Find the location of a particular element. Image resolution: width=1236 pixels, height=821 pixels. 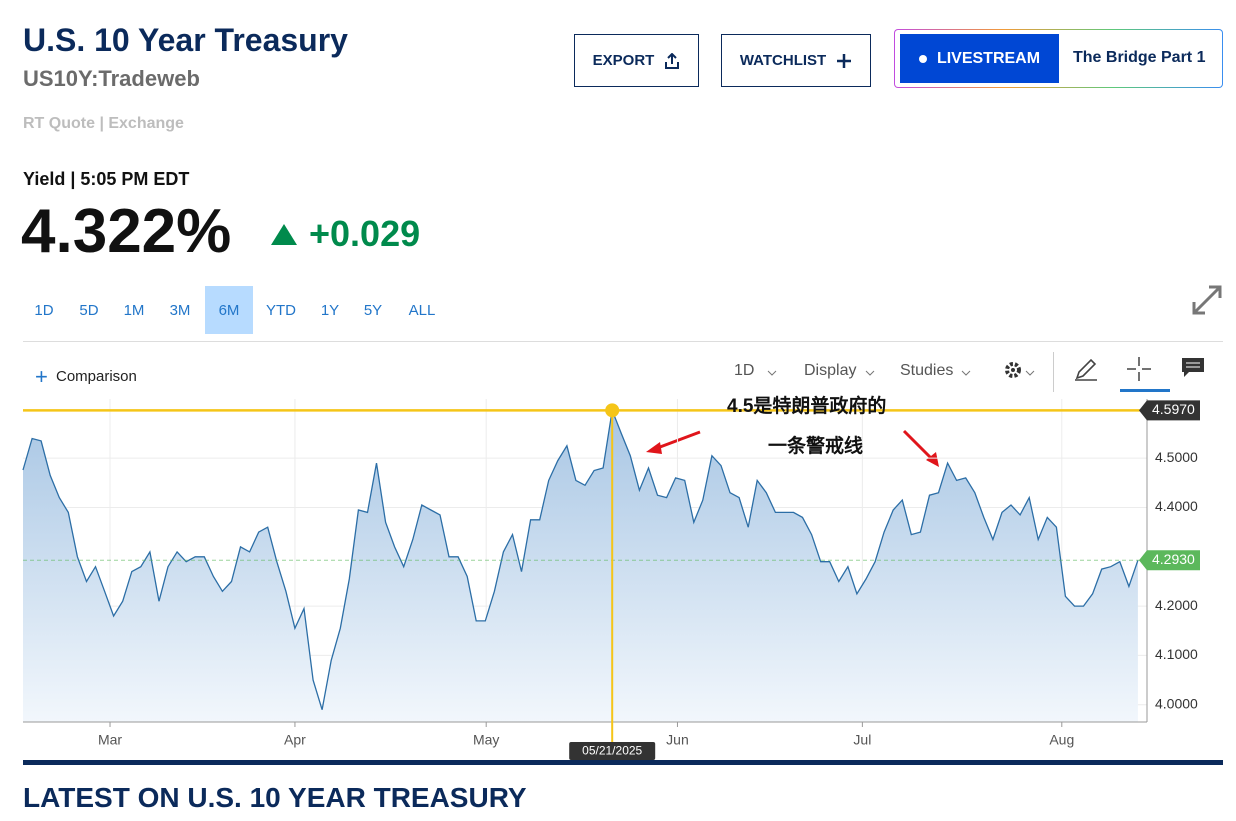

range-button: ALL is located at coordinates (422, 310).